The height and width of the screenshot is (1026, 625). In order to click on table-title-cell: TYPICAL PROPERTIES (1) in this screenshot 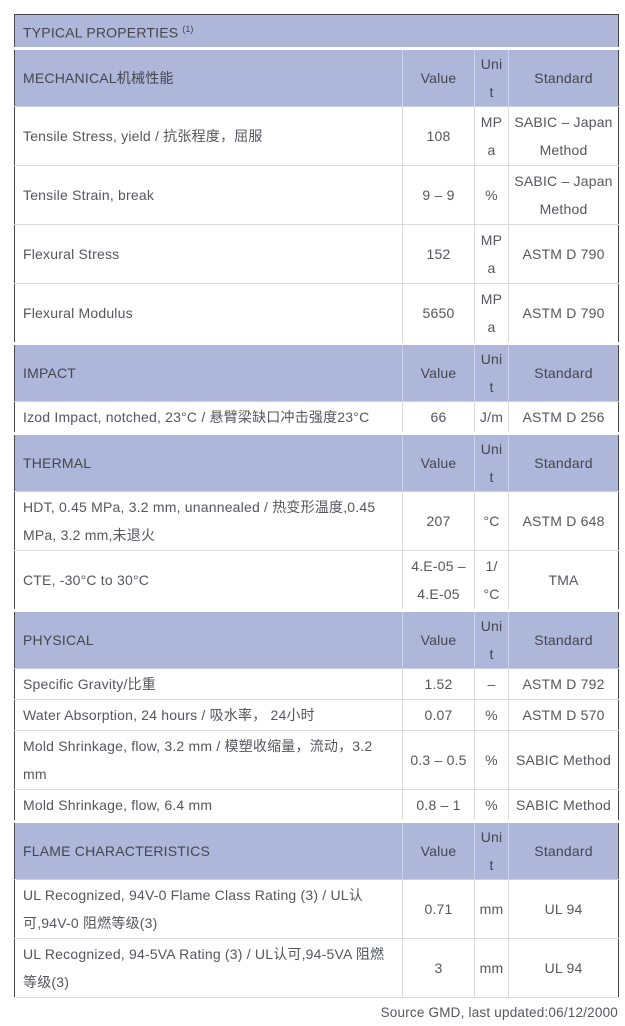, I will do `click(316, 32)`.